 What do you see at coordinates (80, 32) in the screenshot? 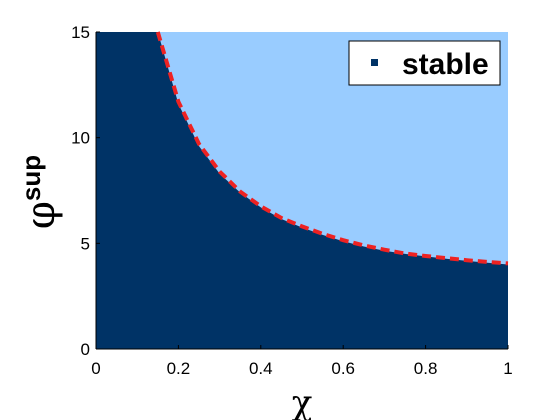
I see `y-tick-label: 15` at bounding box center [80, 32].